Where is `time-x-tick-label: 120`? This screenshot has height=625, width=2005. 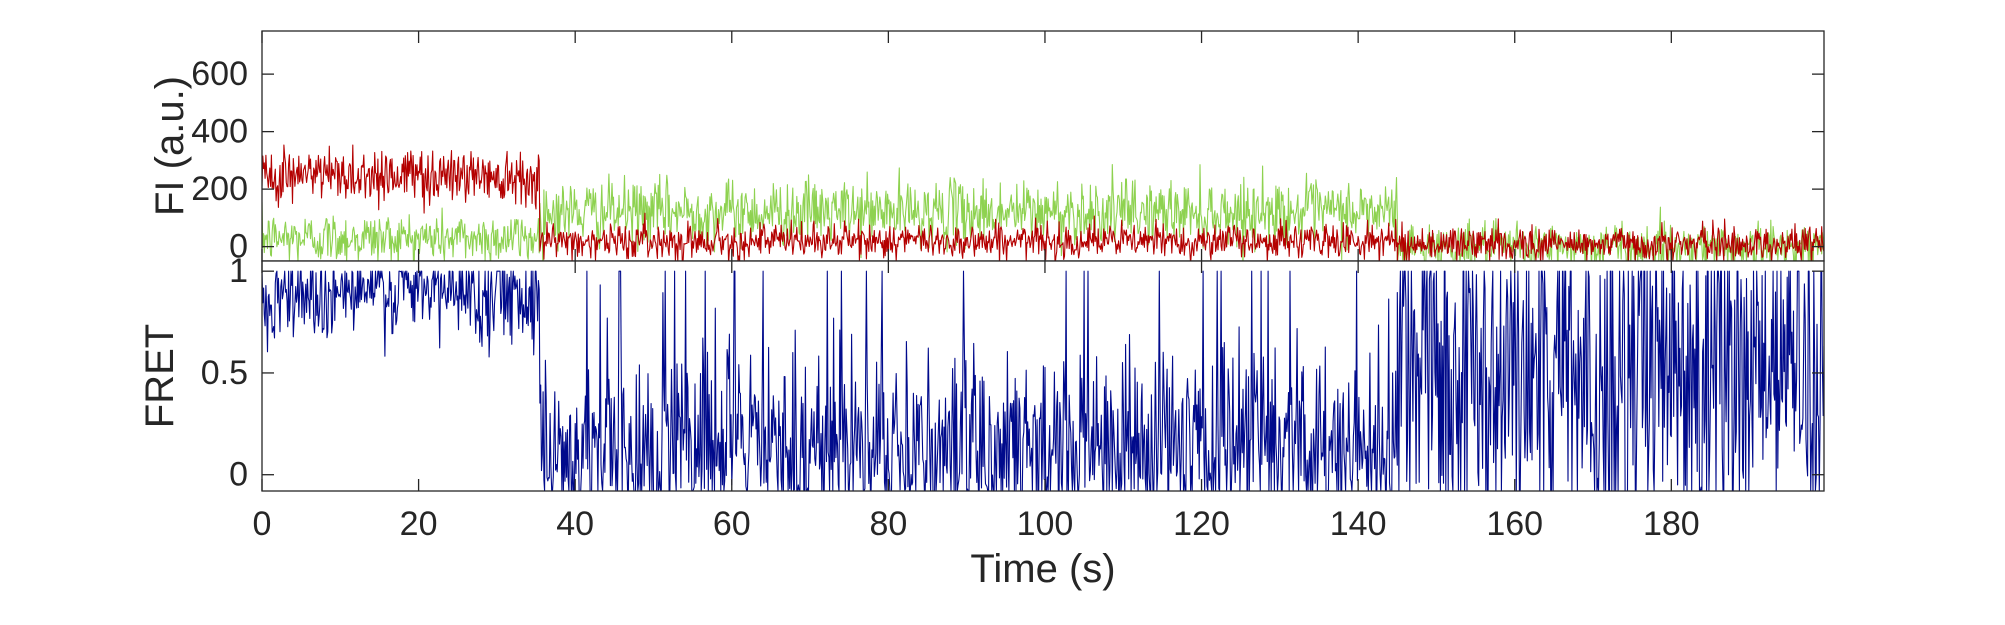 time-x-tick-label: 120 is located at coordinates (1201, 524).